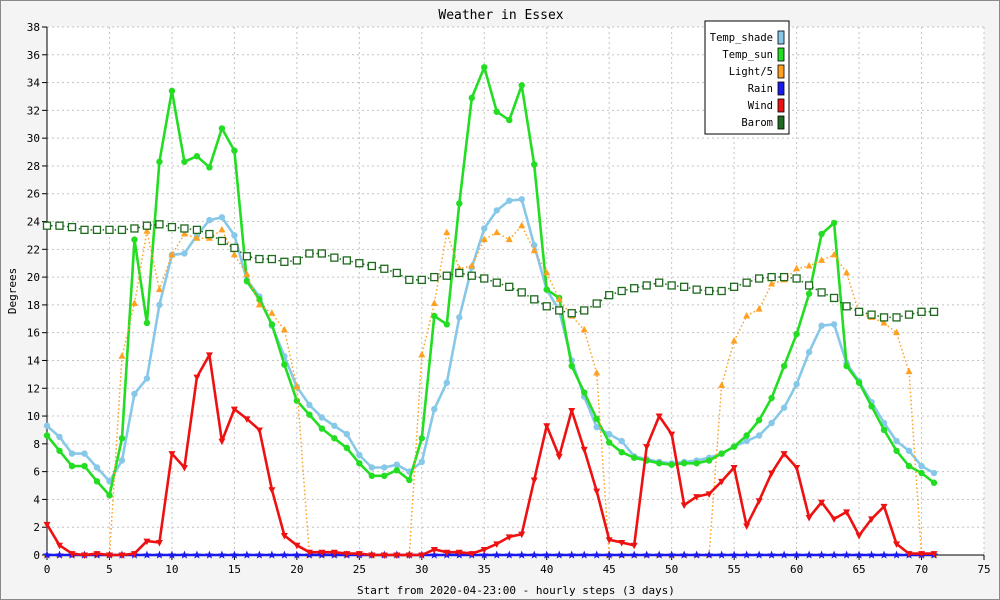 This screenshot has width=1000, height=600. What do you see at coordinates (33, 138) in the screenshot?
I see `y-tick-label: 30` at bounding box center [33, 138].